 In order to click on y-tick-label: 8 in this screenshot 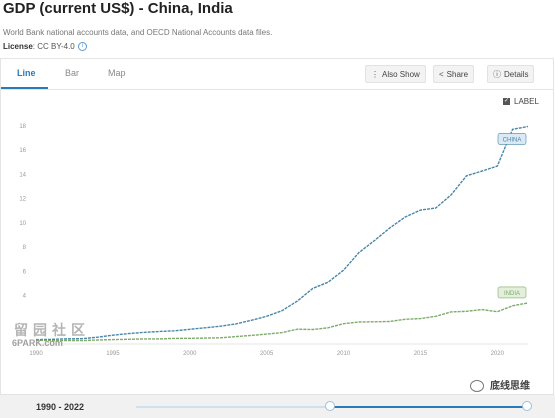, I will do `click(25, 248)`.